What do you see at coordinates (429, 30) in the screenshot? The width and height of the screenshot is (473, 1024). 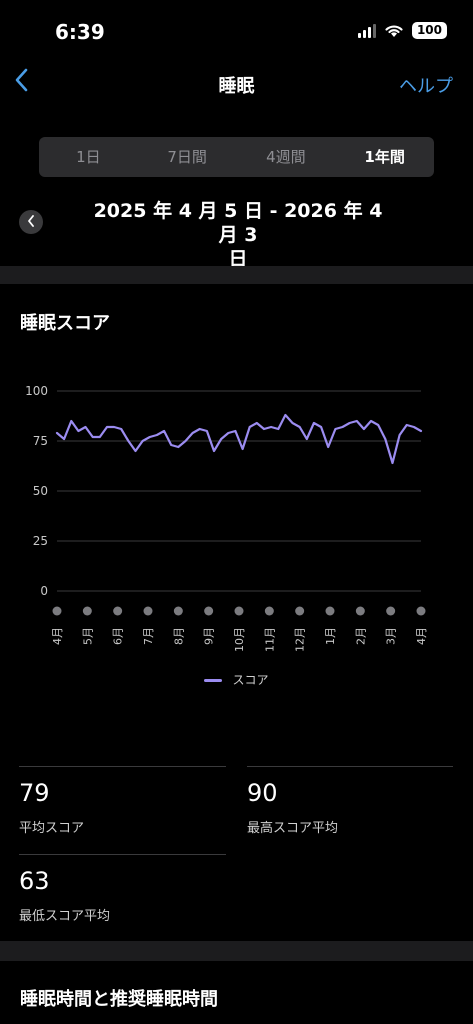 I see `battery-indicator: 100` at bounding box center [429, 30].